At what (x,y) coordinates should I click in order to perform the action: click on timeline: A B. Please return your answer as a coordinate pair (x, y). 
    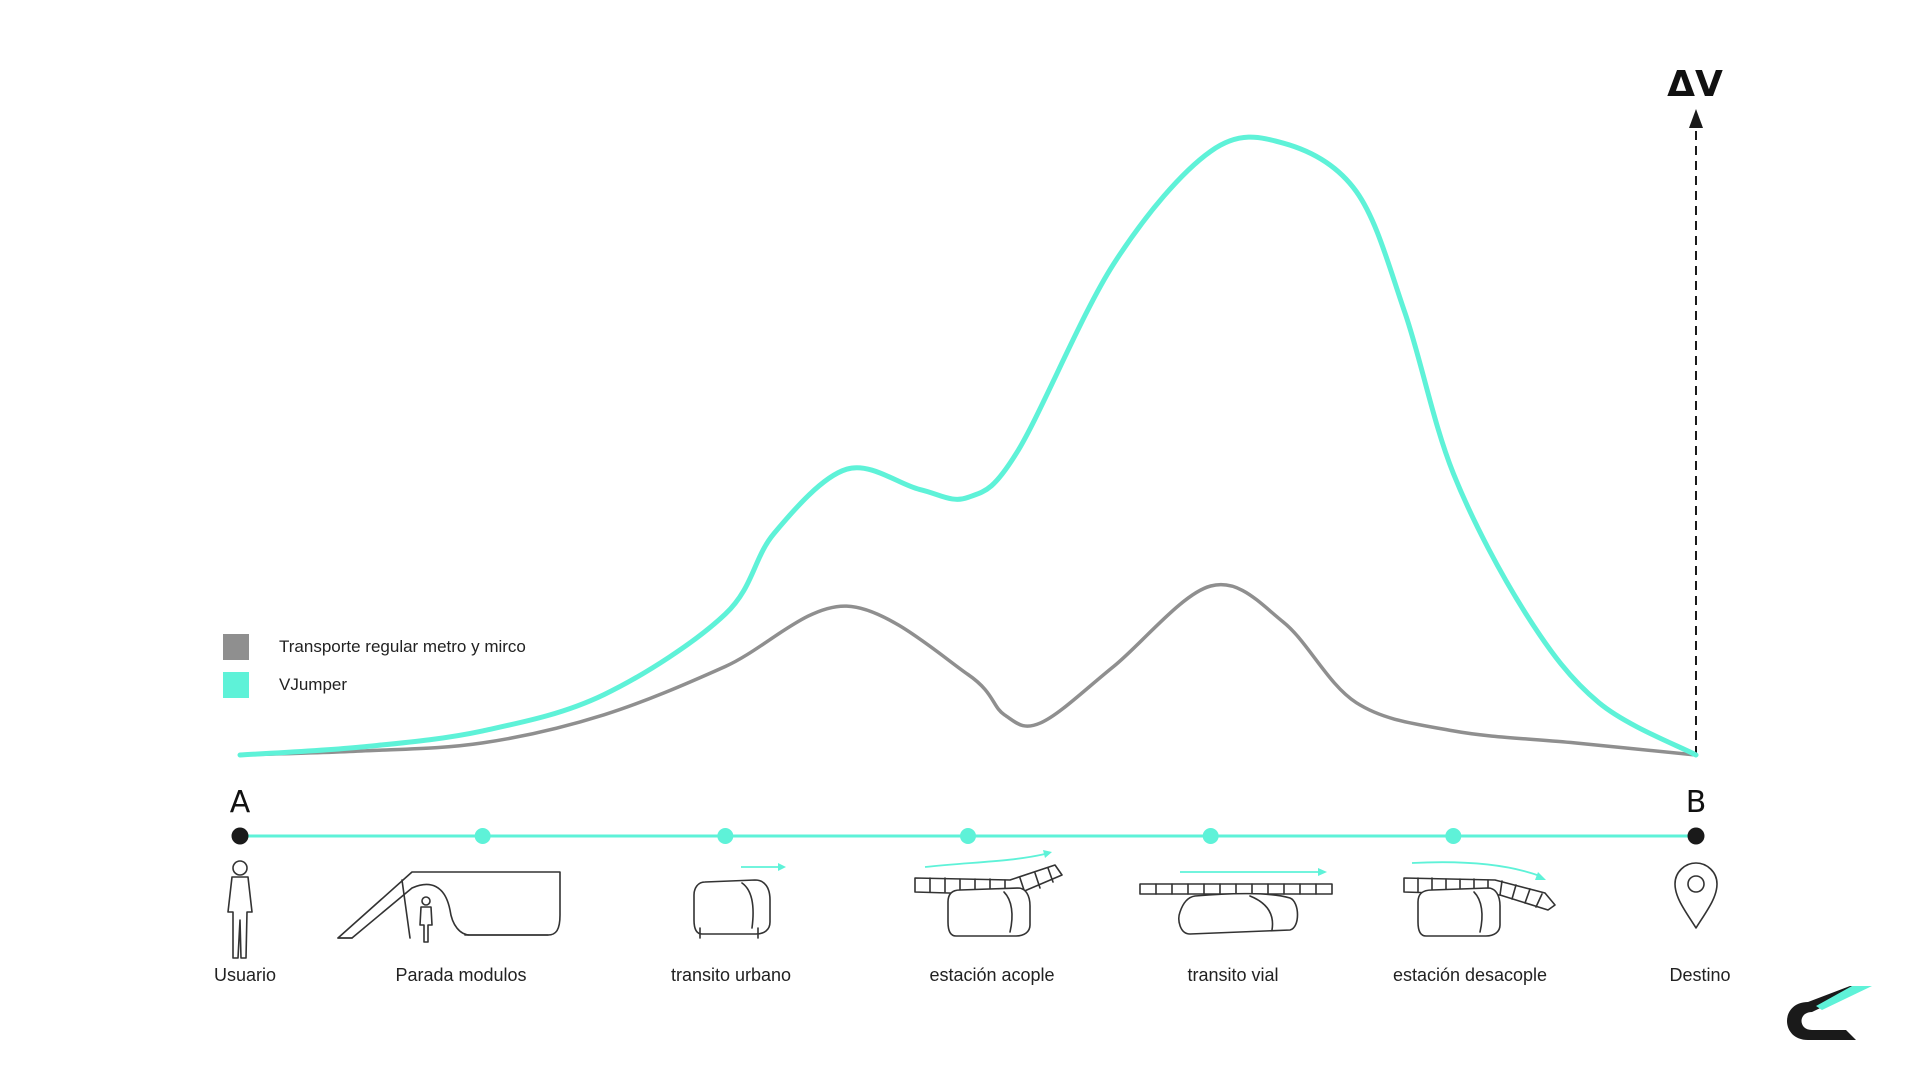
    Looking at the image, I should click on (968, 815).